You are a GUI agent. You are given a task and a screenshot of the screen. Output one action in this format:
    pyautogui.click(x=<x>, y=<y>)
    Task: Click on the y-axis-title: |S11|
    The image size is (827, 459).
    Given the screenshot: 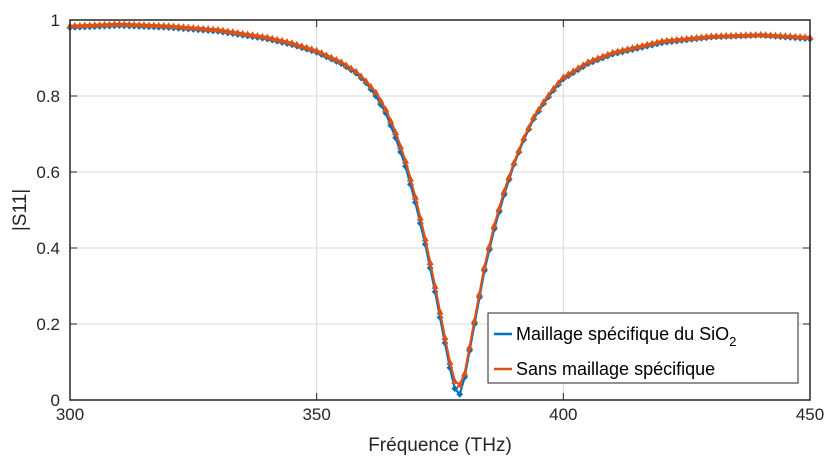 What is the action you would take?
    pyautogui.click(x=20, y=210)
    